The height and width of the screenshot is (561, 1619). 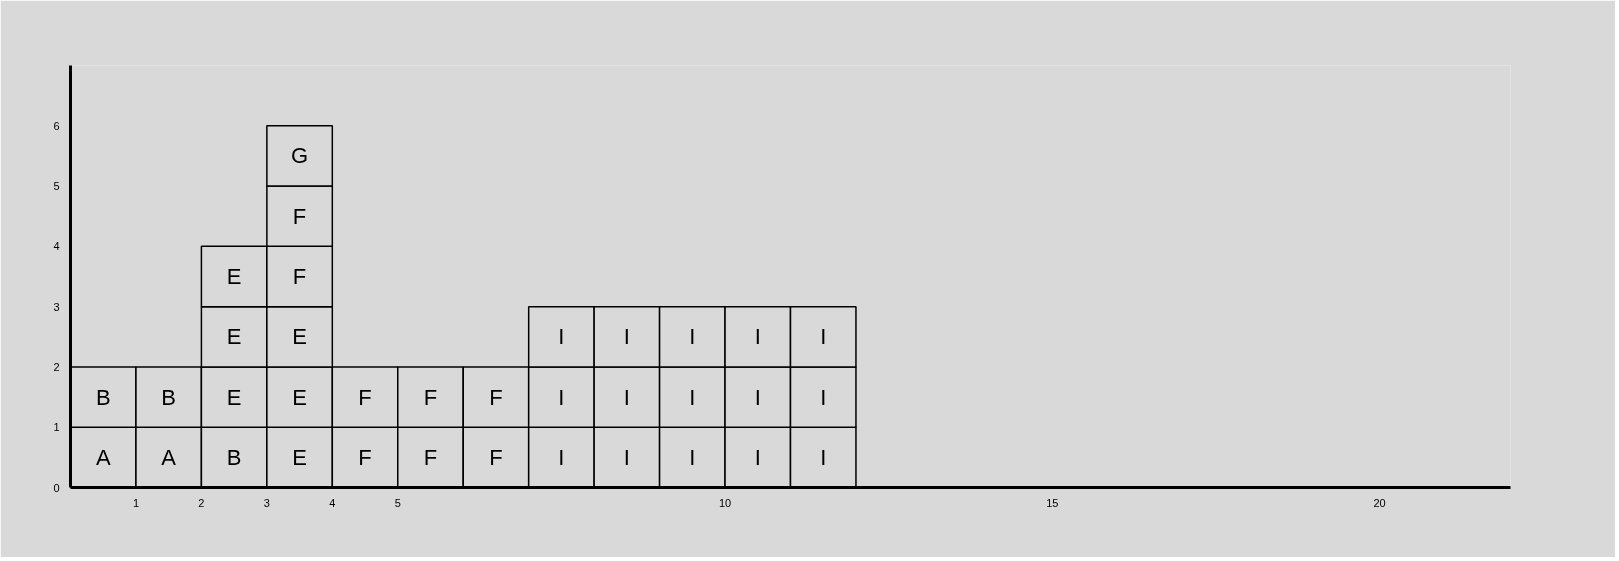 What do you see at coordinates (725, 502) in the screenshot?
I see `x-tick-label: 10` at bounding box center [725, 502].